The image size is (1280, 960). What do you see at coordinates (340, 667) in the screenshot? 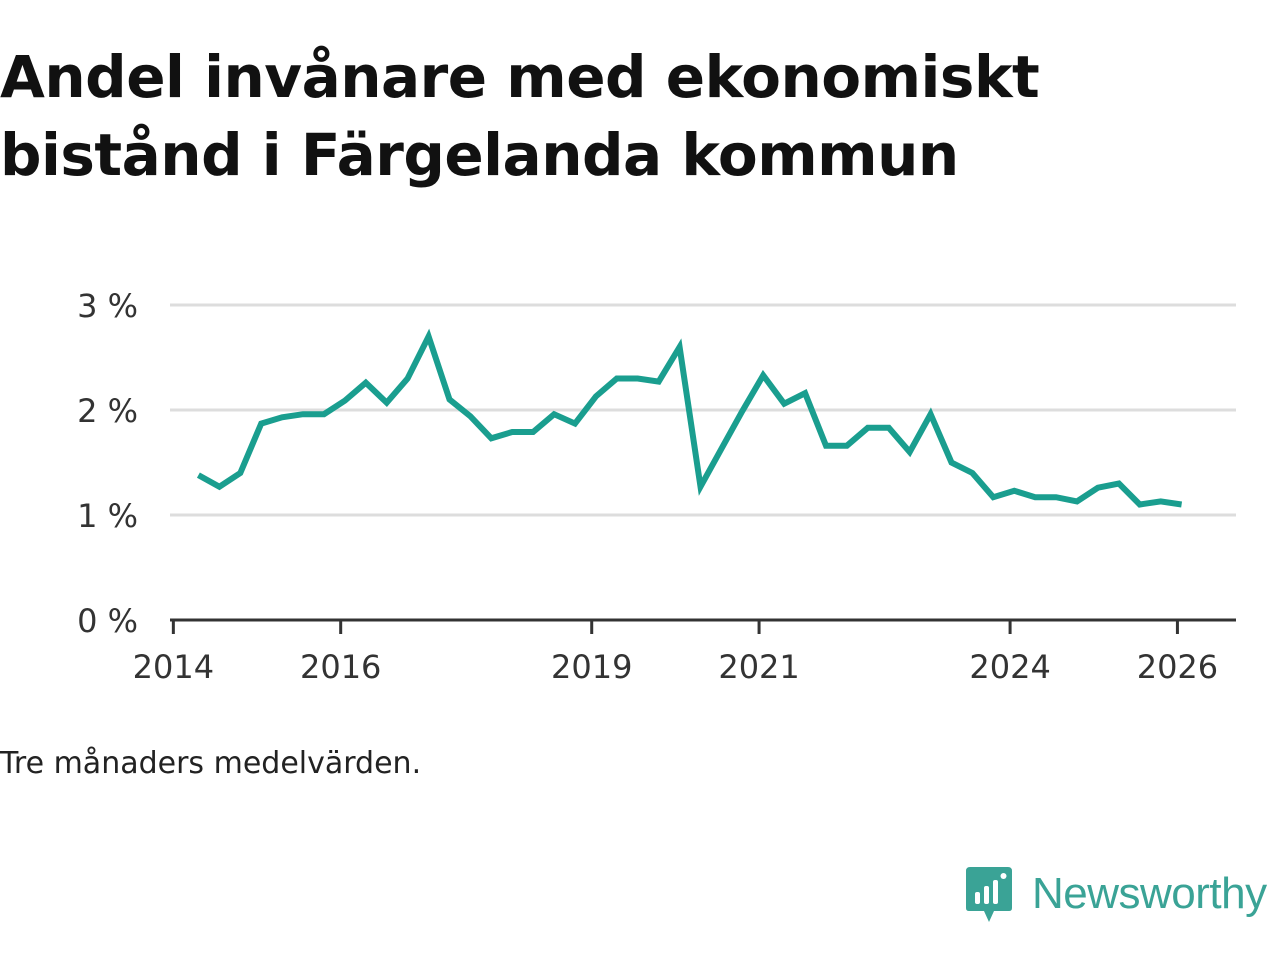
I see `x-tick-label: 2016` at bounding box center [340, 667].